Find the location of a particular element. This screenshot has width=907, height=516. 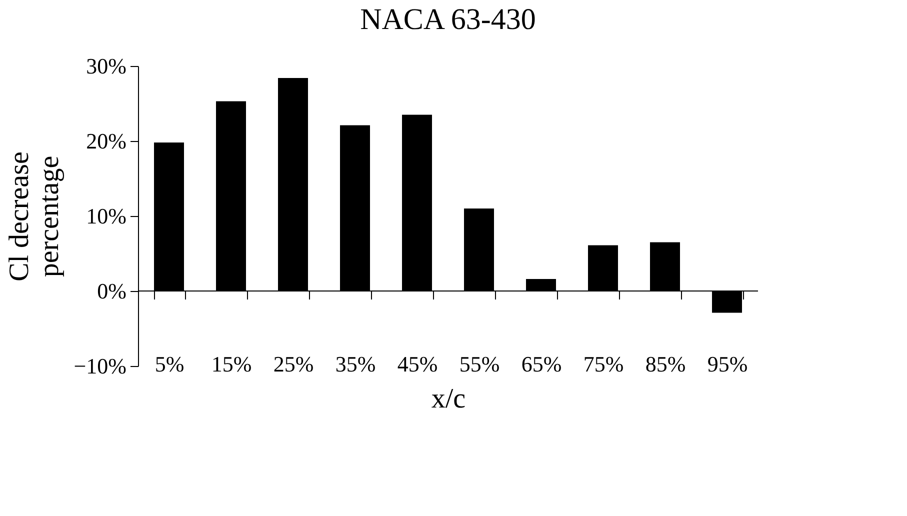

x-tick-label: 75% is located at coordinates (603, 364).